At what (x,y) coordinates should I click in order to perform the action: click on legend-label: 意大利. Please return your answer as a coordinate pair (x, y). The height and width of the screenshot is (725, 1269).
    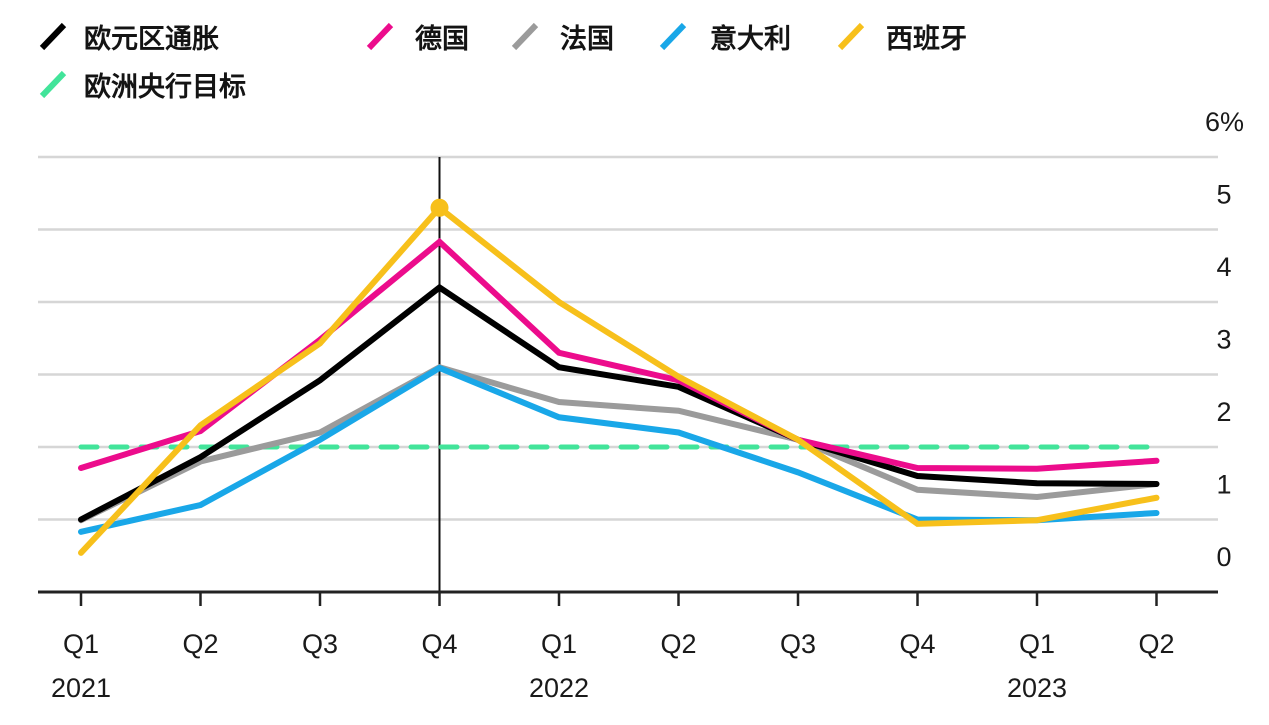
    Looking at the image, I should click on (750, 39).